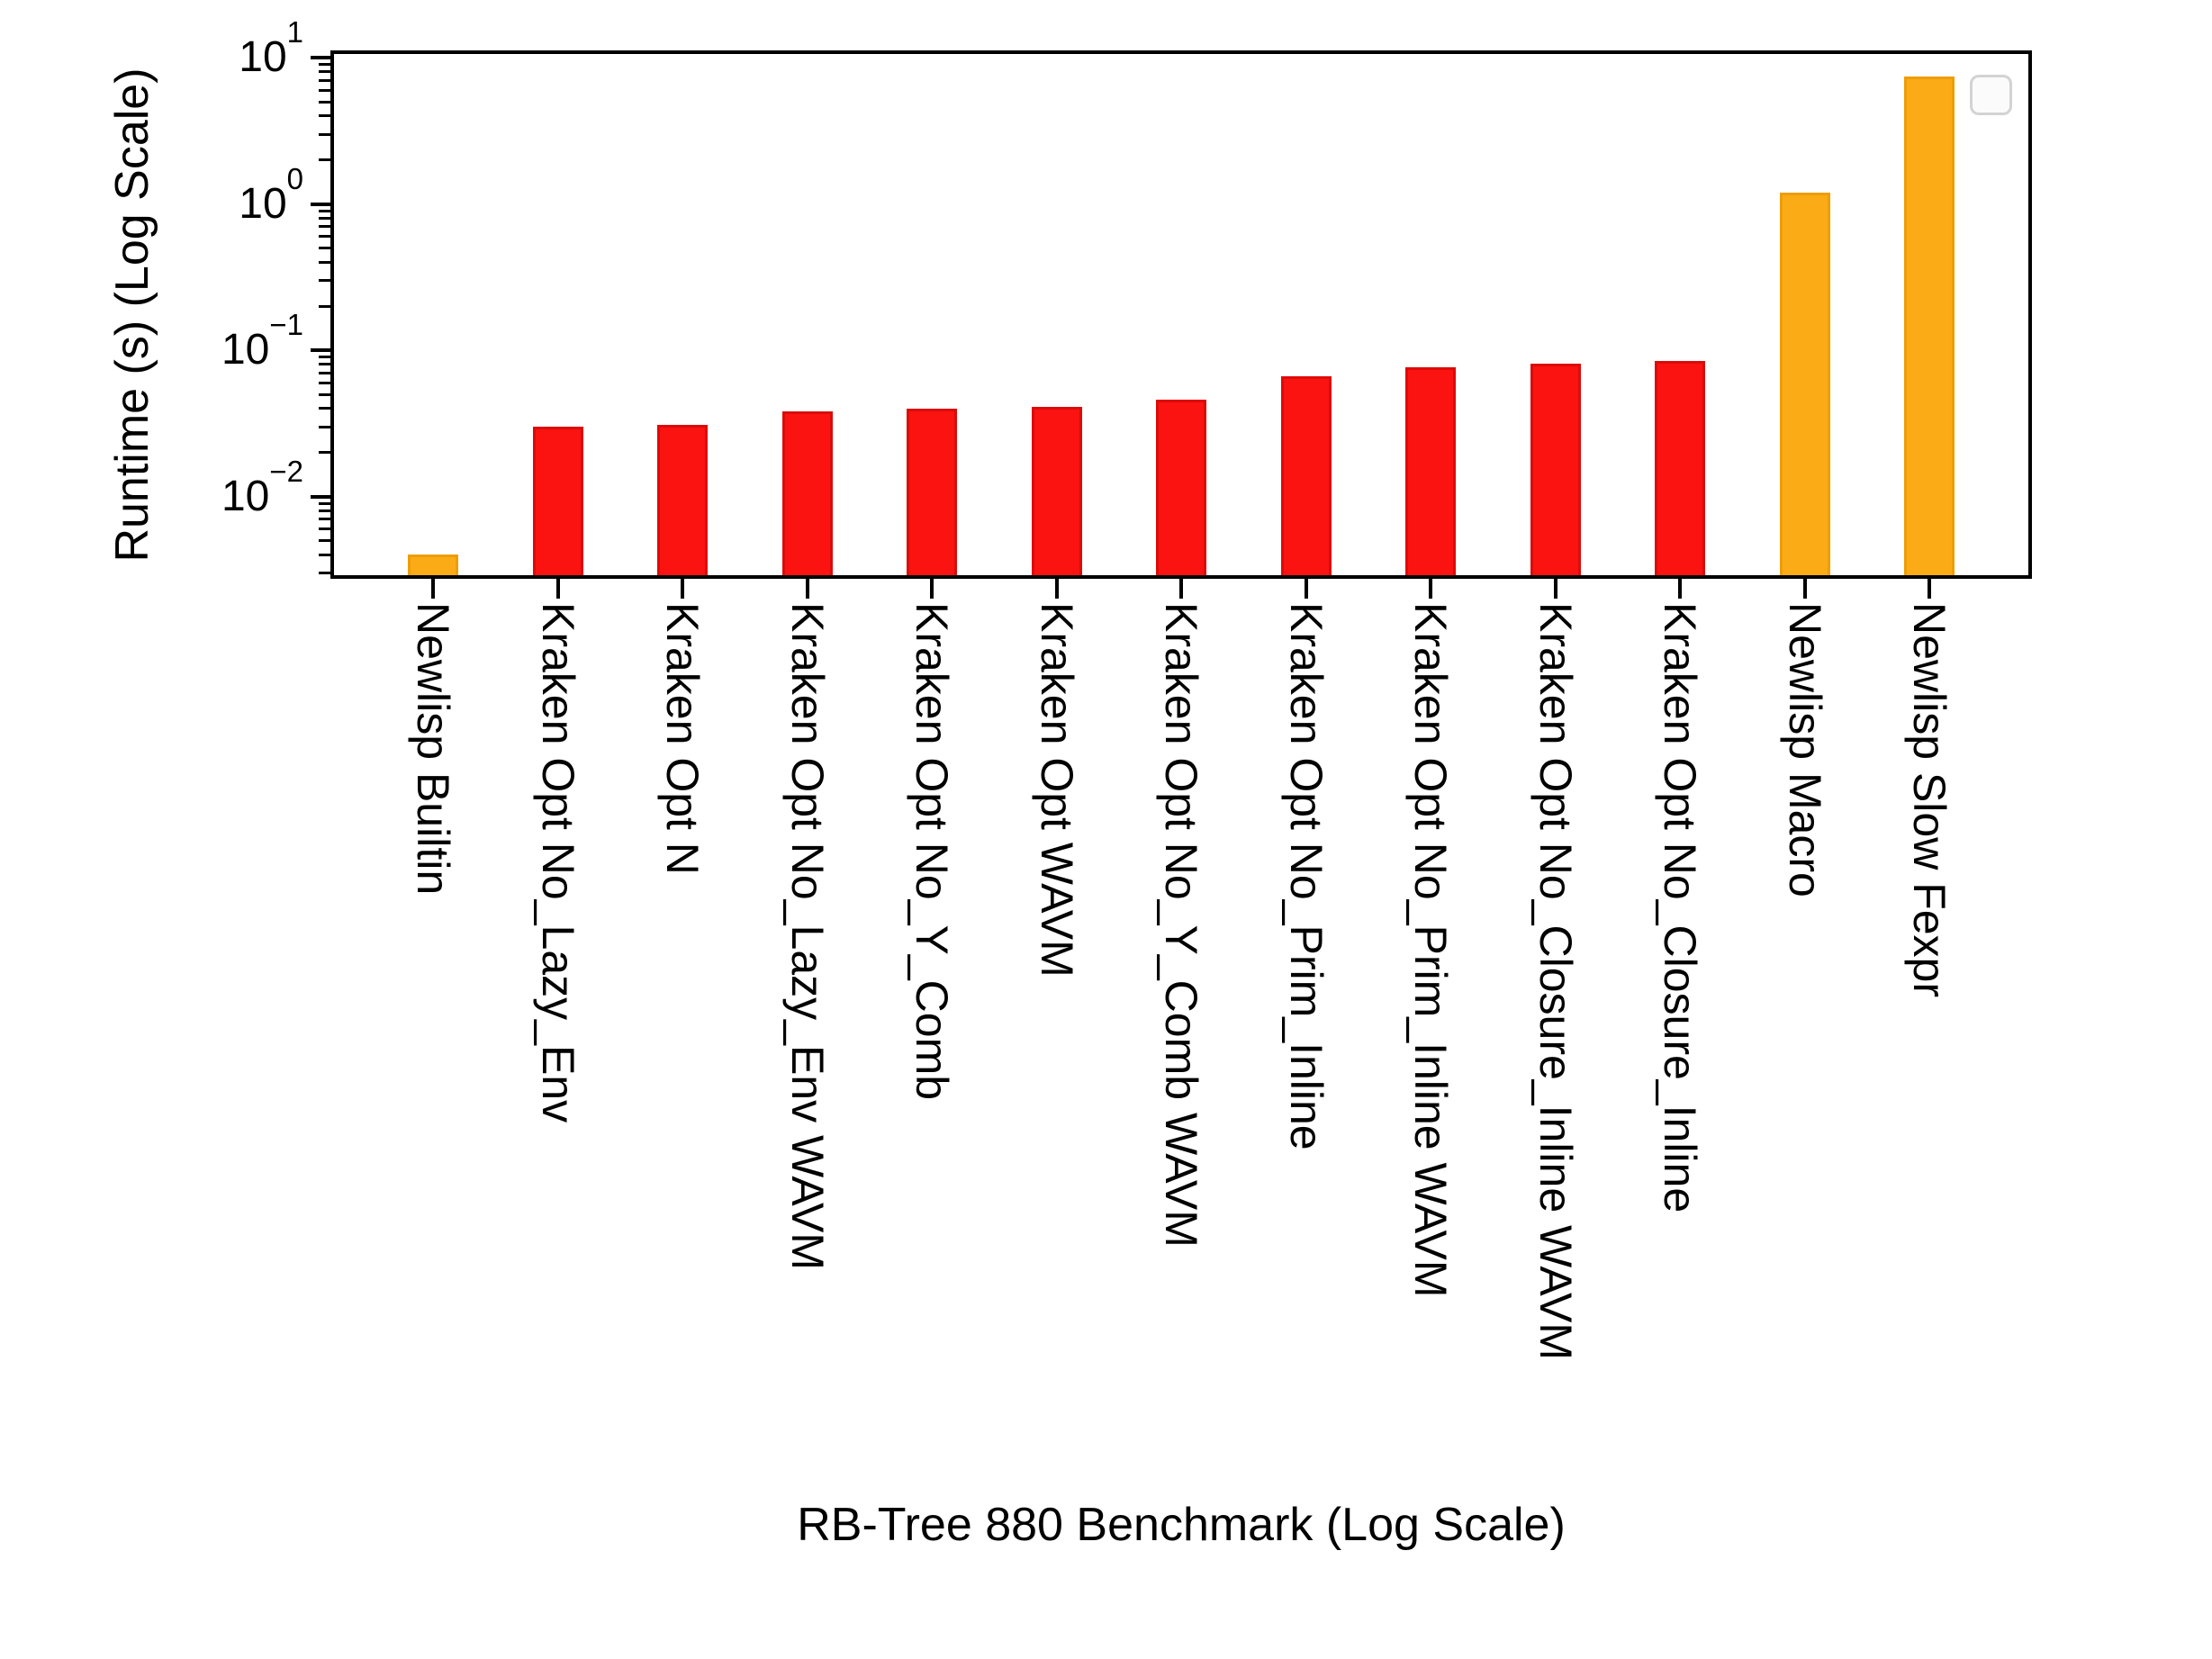 Image resolution: width=2212 pixels, height=1659 pixels. Describe the element at coordinates (271, 194) in the screenshot. I see `y-tick-label: 10⁰` at that location.